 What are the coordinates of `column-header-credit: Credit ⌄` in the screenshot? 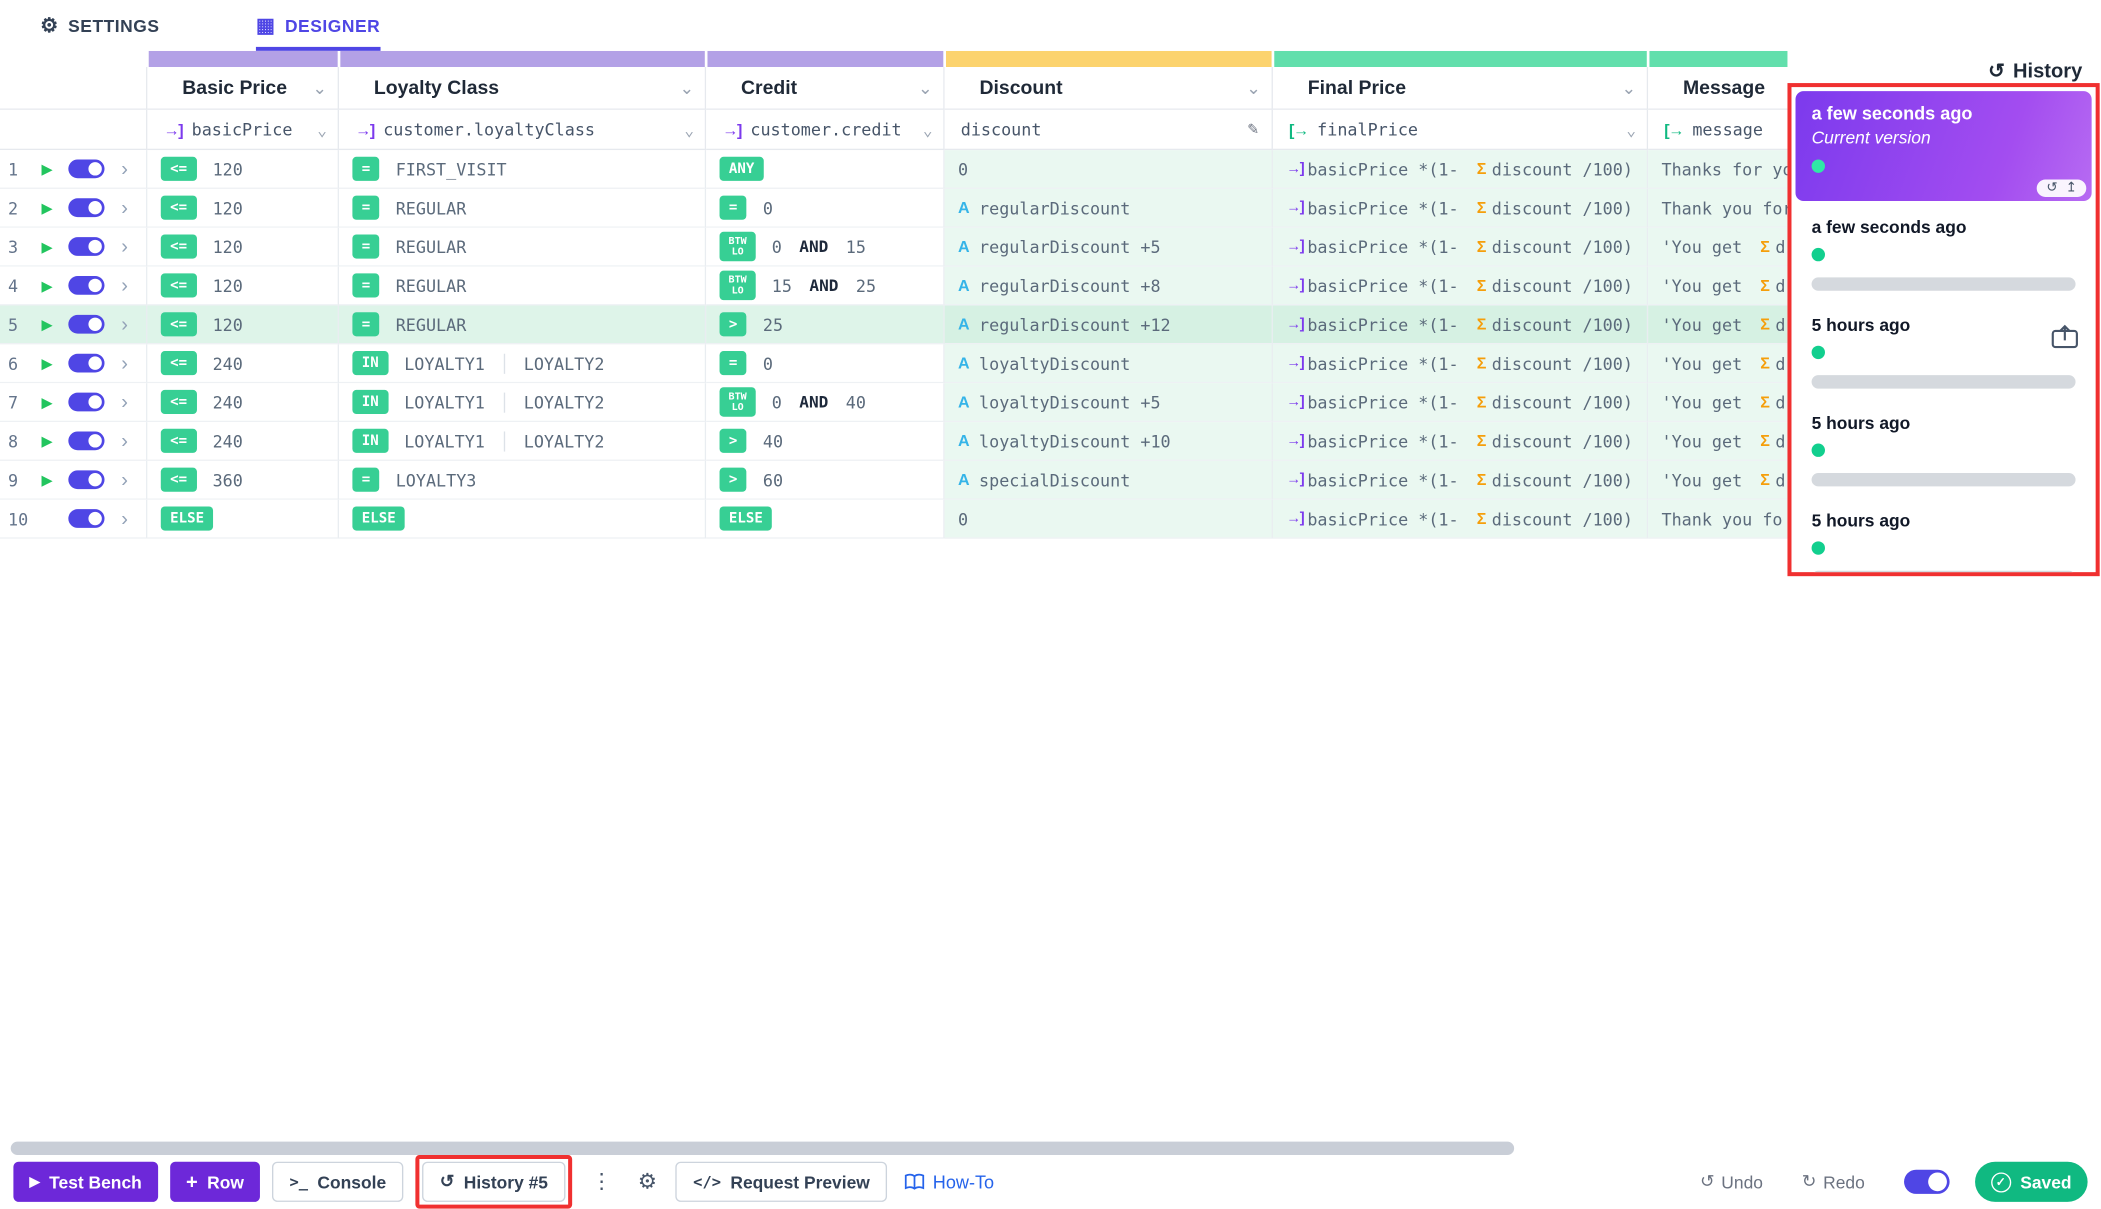 It's located at (825, 88).